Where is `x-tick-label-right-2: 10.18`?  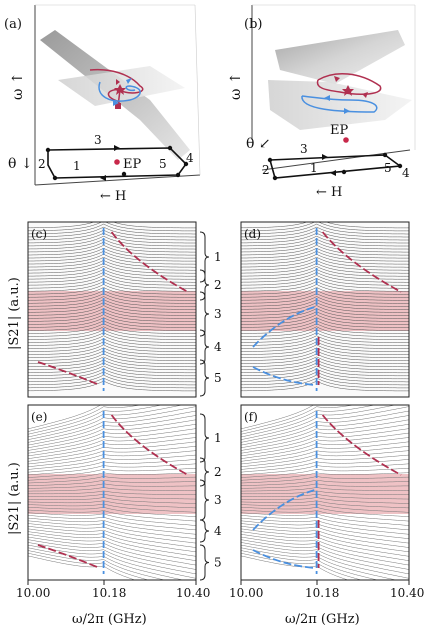
x-tick-label-right-2: 10.18 is located at coordinates (322, 593).